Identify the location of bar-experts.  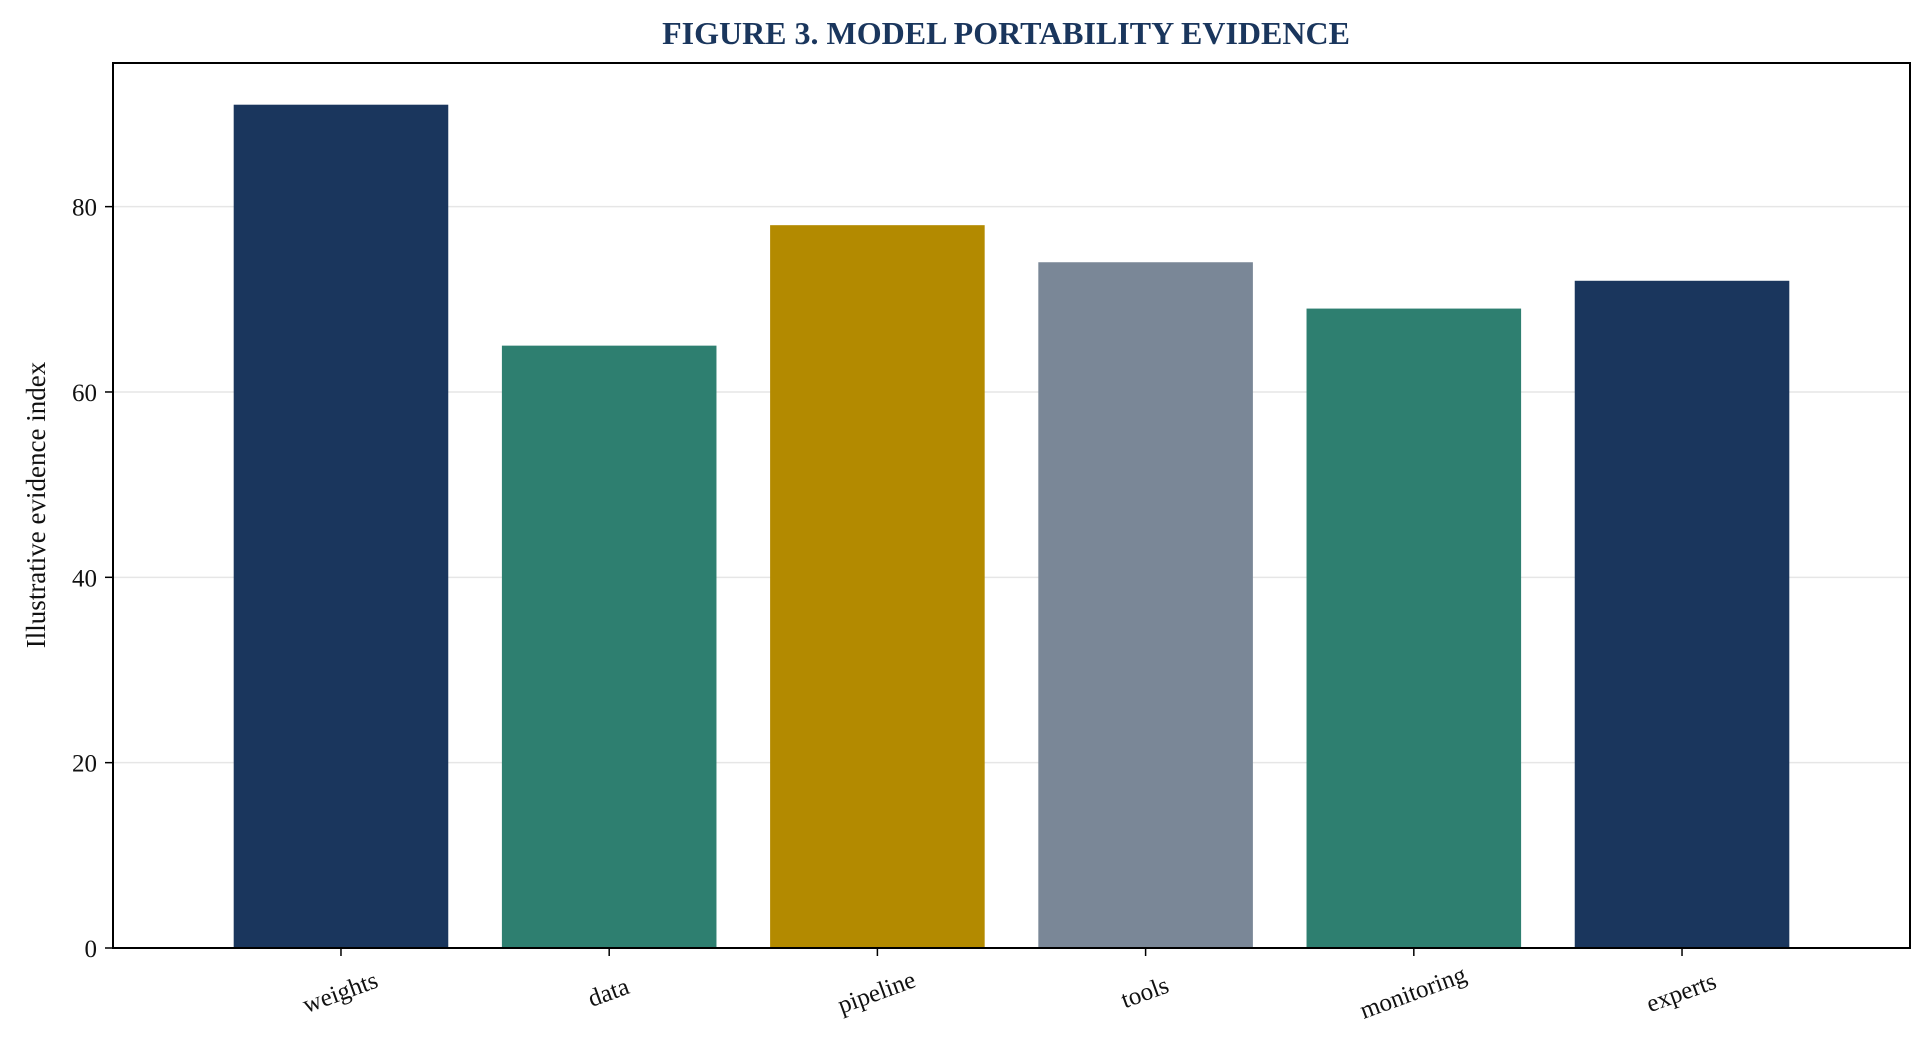
(1682, 614).